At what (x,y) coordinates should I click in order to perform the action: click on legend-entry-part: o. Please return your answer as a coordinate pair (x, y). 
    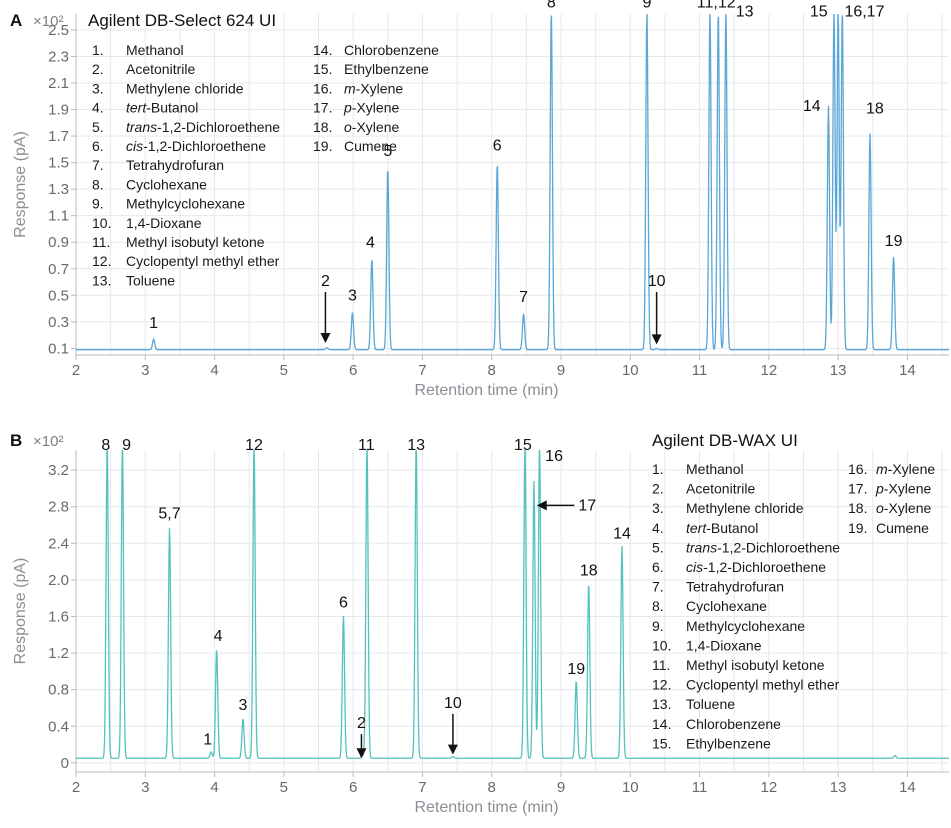
    Looking at the image, I should click on (880, 508).